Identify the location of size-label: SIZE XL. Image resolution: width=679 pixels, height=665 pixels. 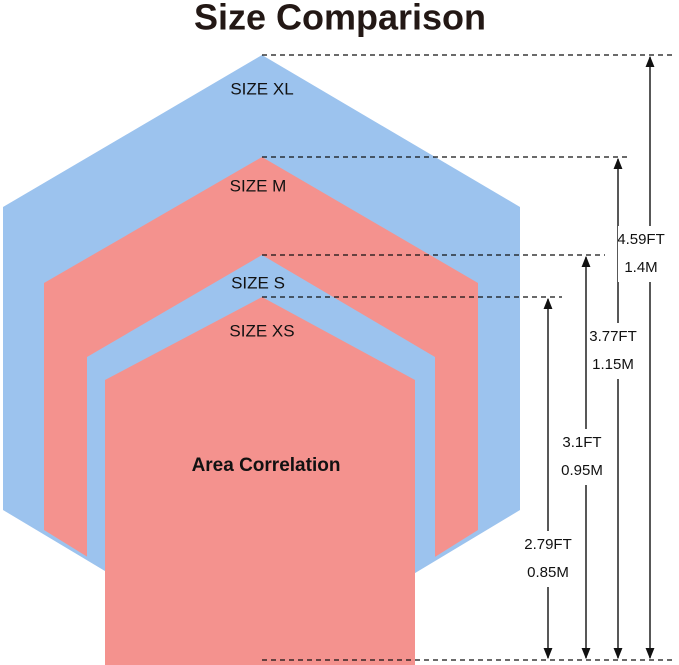
(261, 88).